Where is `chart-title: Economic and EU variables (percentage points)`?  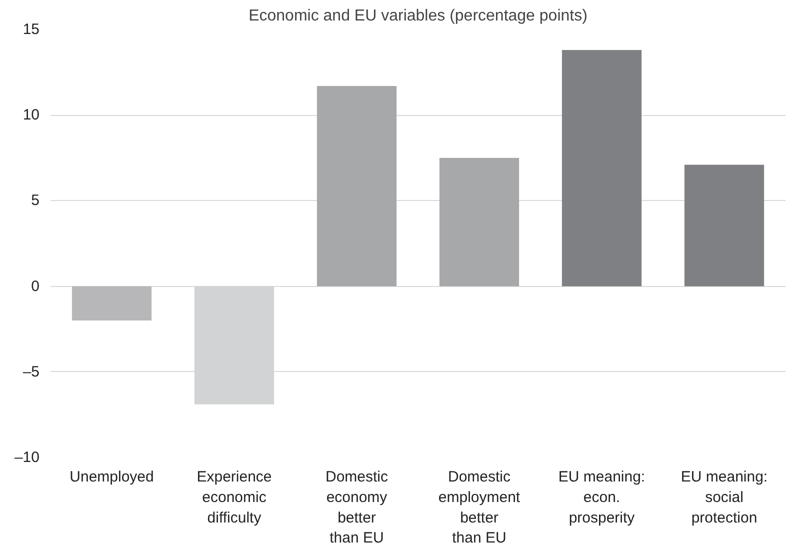 chart-title: Economic and EU variables (percentage points) is located at coordinates (418, 16).